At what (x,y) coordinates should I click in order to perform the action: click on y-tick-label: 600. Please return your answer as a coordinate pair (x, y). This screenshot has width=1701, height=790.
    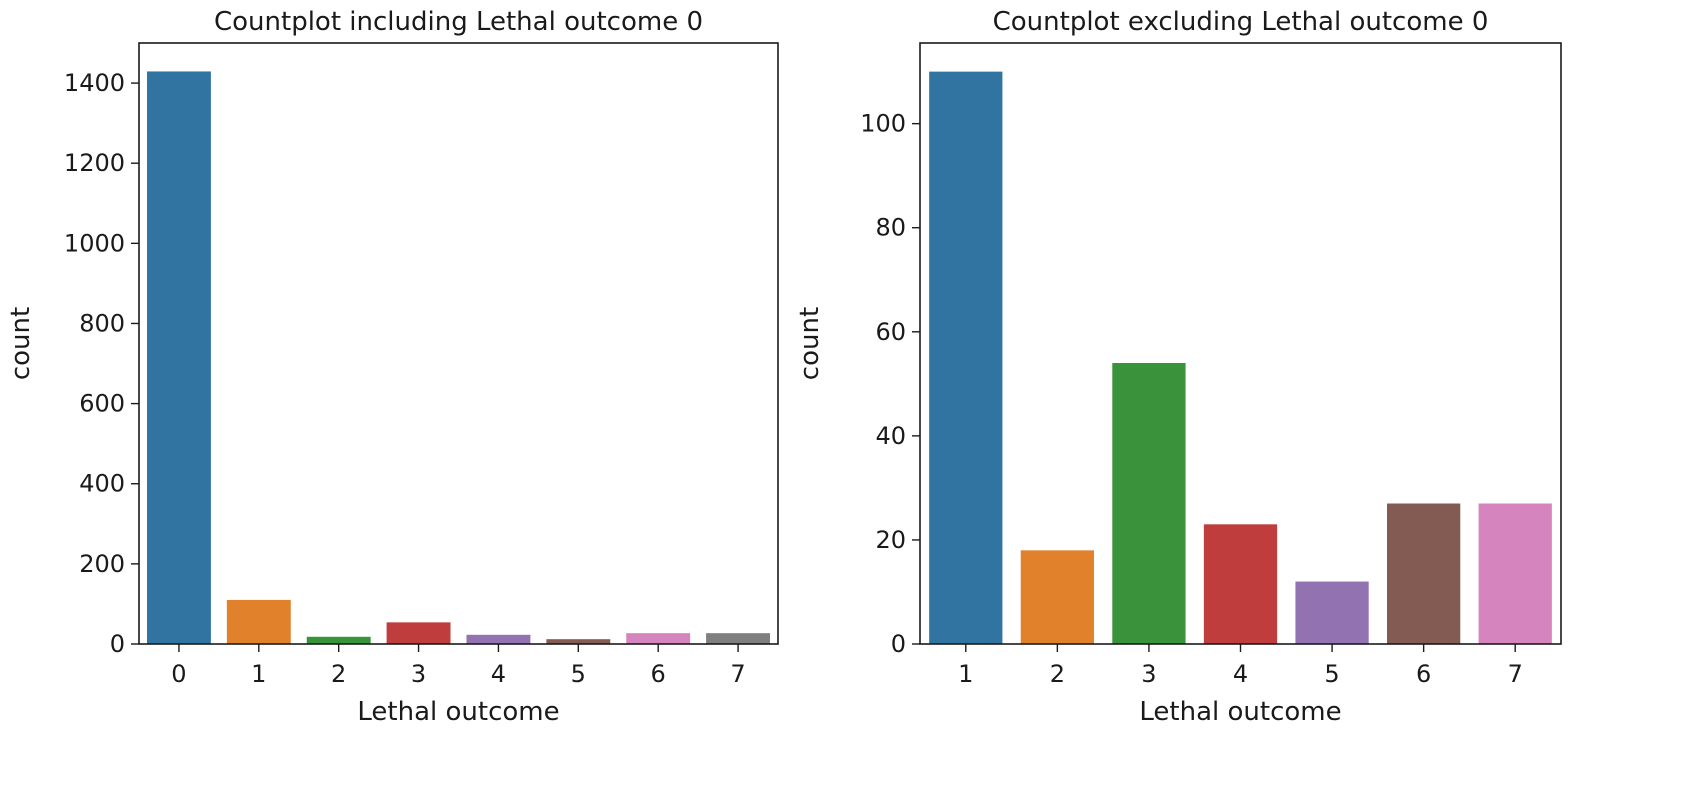
    Looking at the image, I should click on (102, 404).